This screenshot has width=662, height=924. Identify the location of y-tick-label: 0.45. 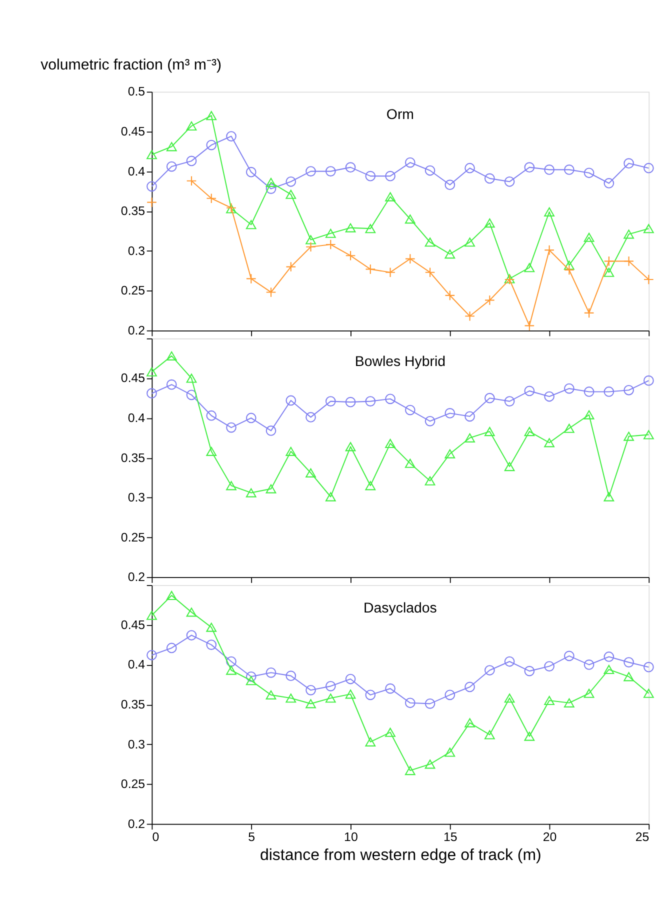
(133, 378).